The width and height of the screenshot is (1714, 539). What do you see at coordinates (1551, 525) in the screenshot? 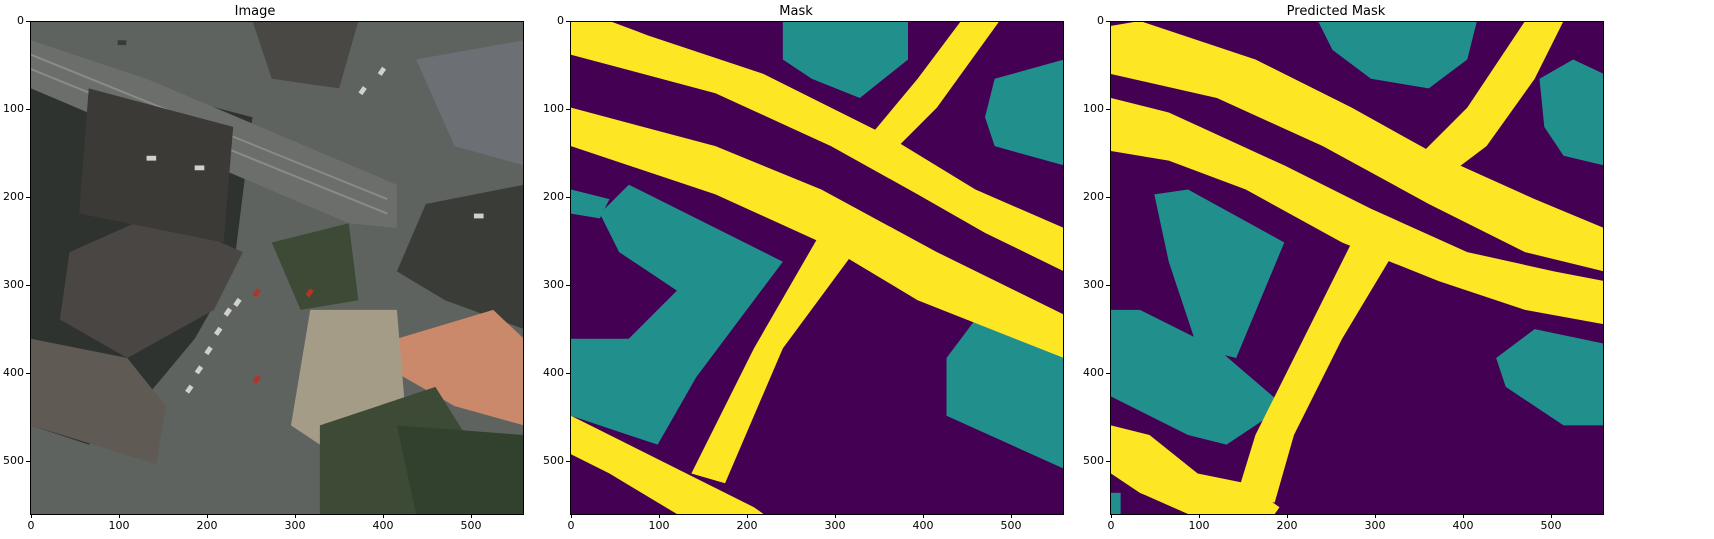
I see `x-tick-label: 500` at bounding box center [1551, 525].